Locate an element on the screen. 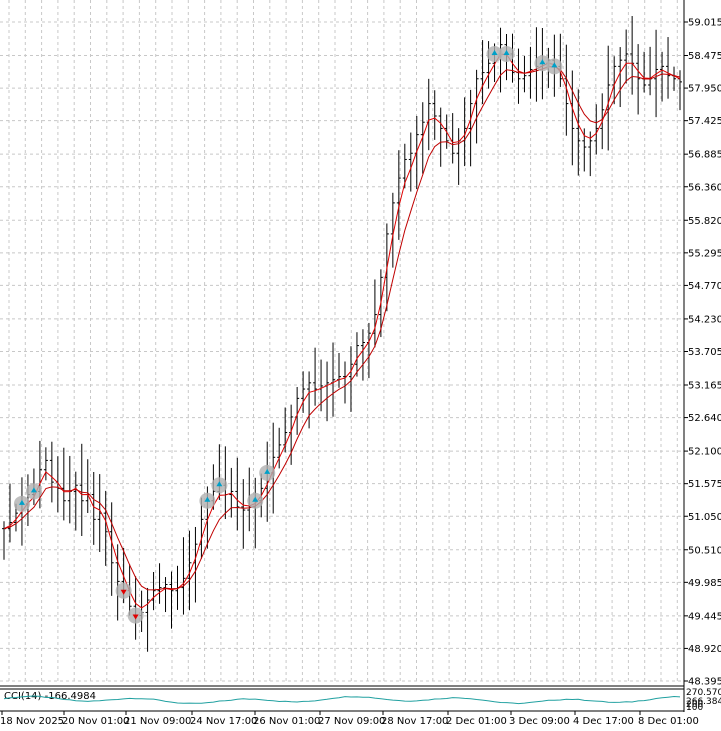  price-tick-label: 55.295 is located at coordinates (704, 253).